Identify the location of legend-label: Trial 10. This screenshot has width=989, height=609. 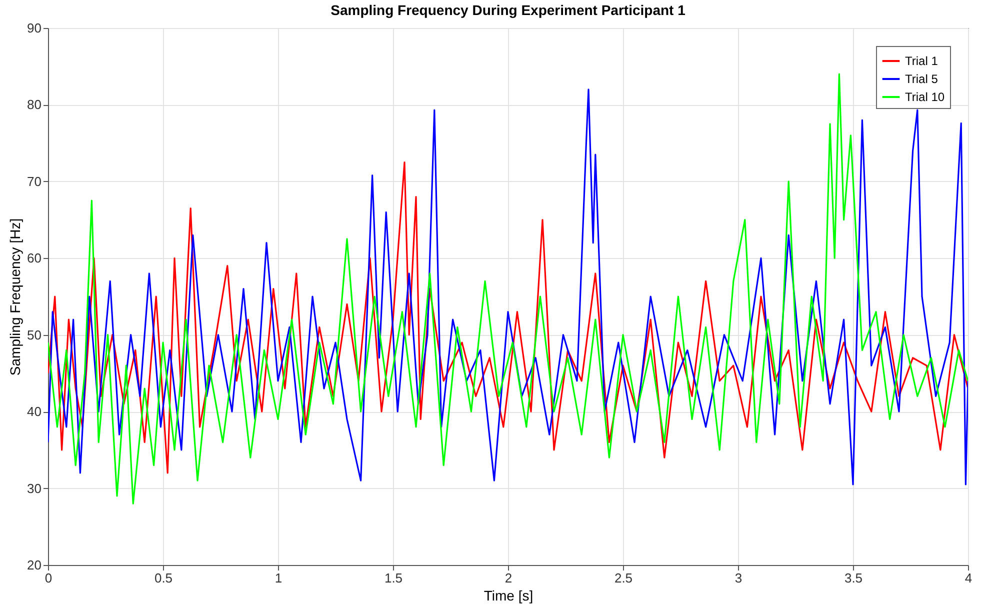
(925, 97).